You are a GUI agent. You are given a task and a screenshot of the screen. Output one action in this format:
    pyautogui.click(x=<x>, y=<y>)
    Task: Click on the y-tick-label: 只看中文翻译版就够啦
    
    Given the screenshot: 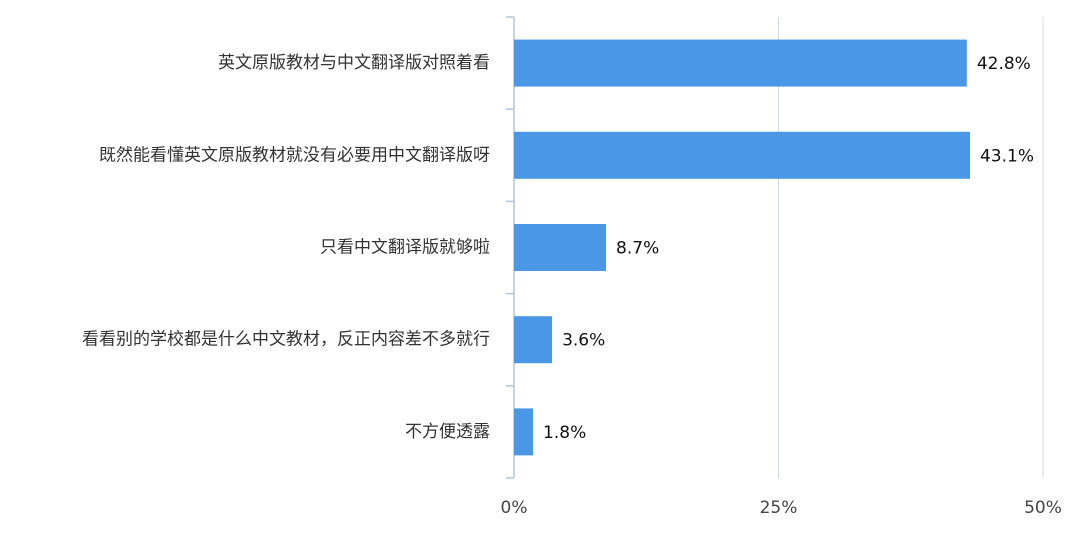 What is the action you would take?
    pyautogui.click(x=405, y=248)
    